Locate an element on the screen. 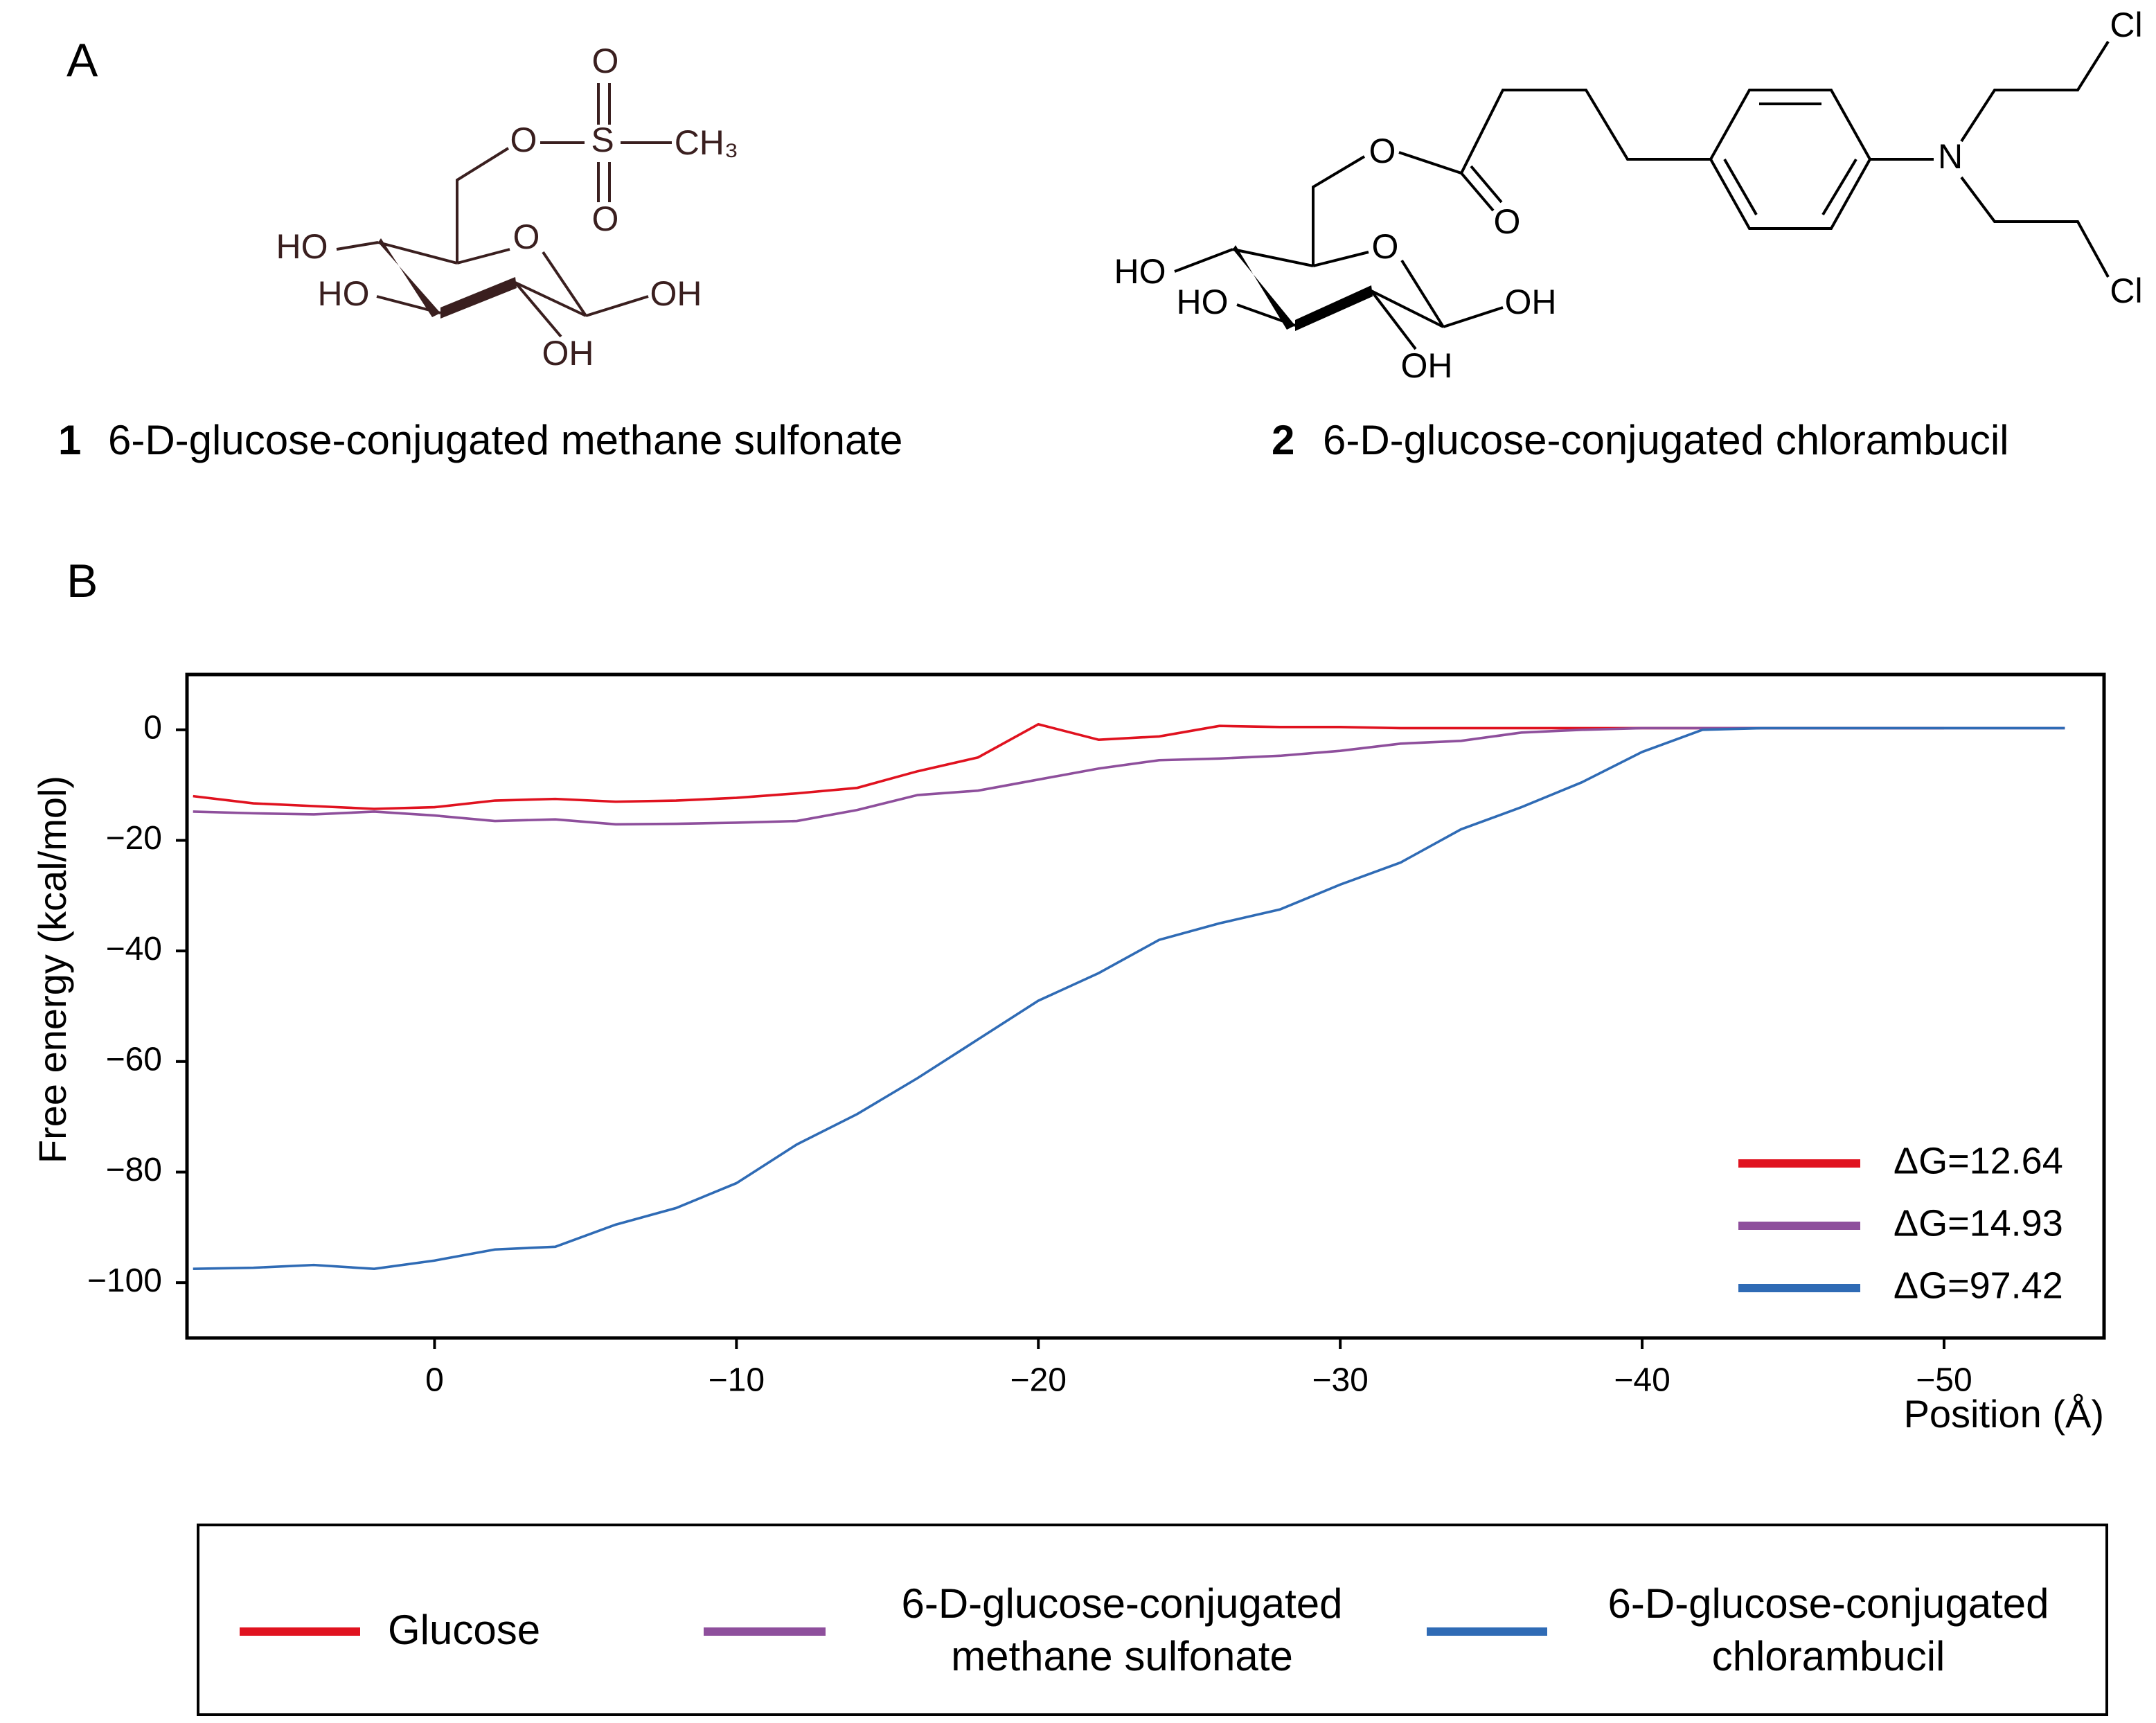 The image size is (2156, 1723). x-tick-label: −30 is located at coordinates (1340, 1380).